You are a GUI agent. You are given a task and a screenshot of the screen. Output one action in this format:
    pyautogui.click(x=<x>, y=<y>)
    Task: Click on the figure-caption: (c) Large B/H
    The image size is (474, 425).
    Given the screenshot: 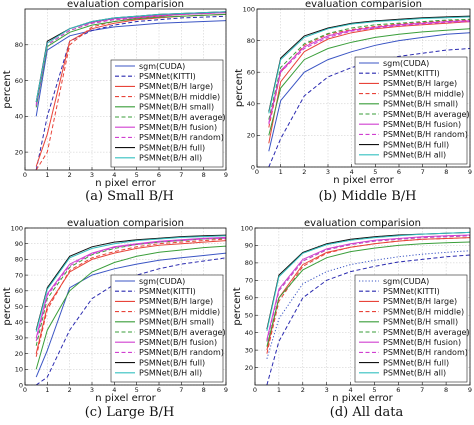 What is the action you would take?
    pyautogui.click(x=130, y=412)
    